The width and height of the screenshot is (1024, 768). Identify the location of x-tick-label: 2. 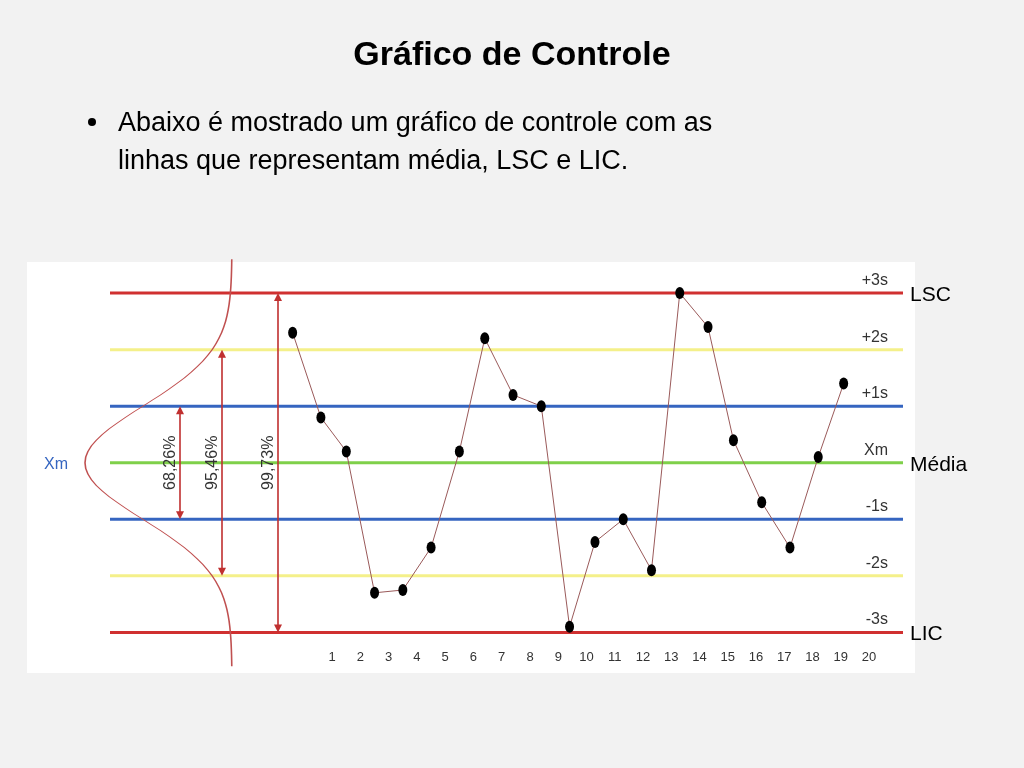
(360, 656).